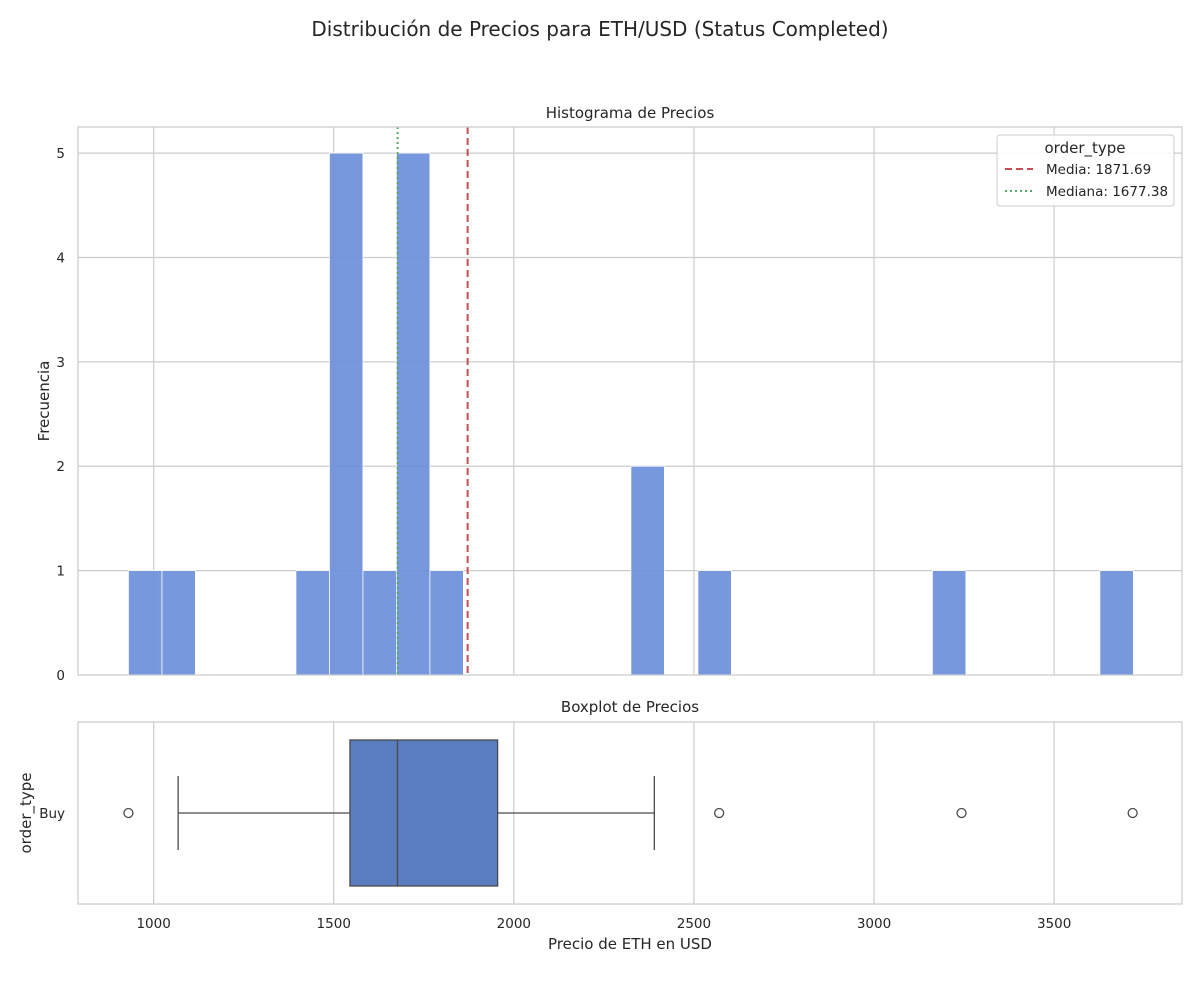 This screenshot has height=1004, width=1200. I want to click on x-tick-2500: 2500, so click(694, 924).